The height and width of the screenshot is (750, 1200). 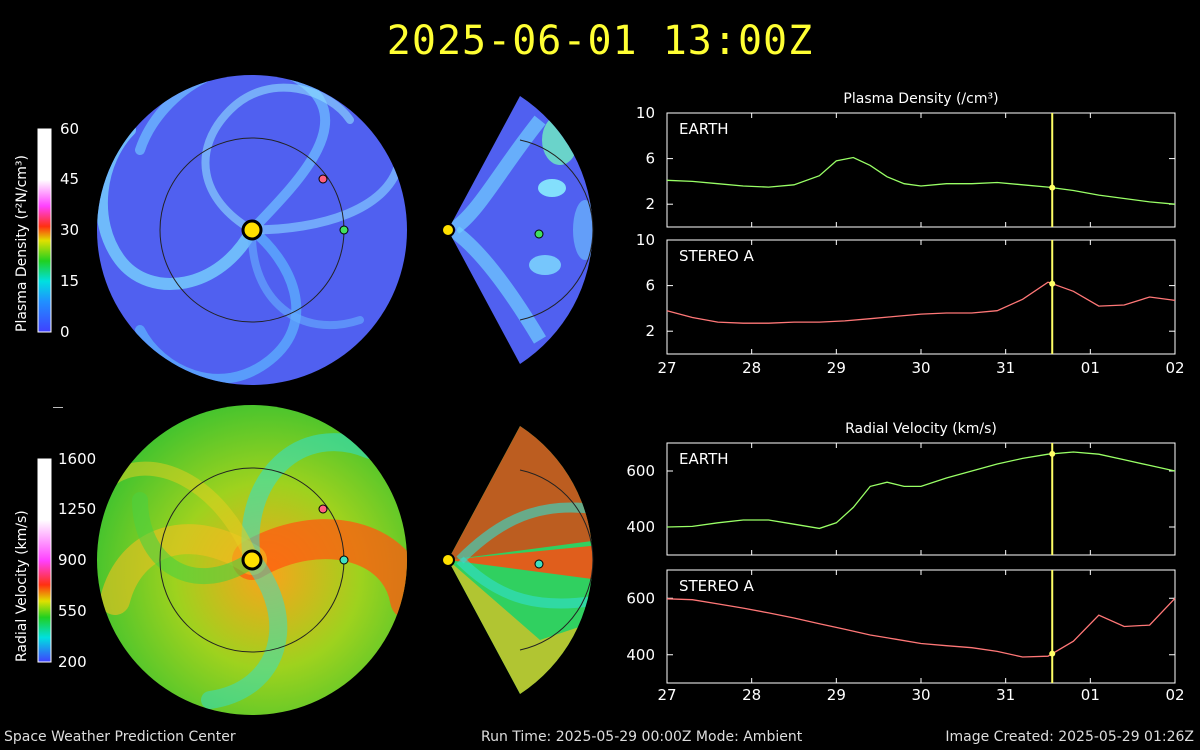 I want to click on density-colorbar, so click(x=44, y=230).